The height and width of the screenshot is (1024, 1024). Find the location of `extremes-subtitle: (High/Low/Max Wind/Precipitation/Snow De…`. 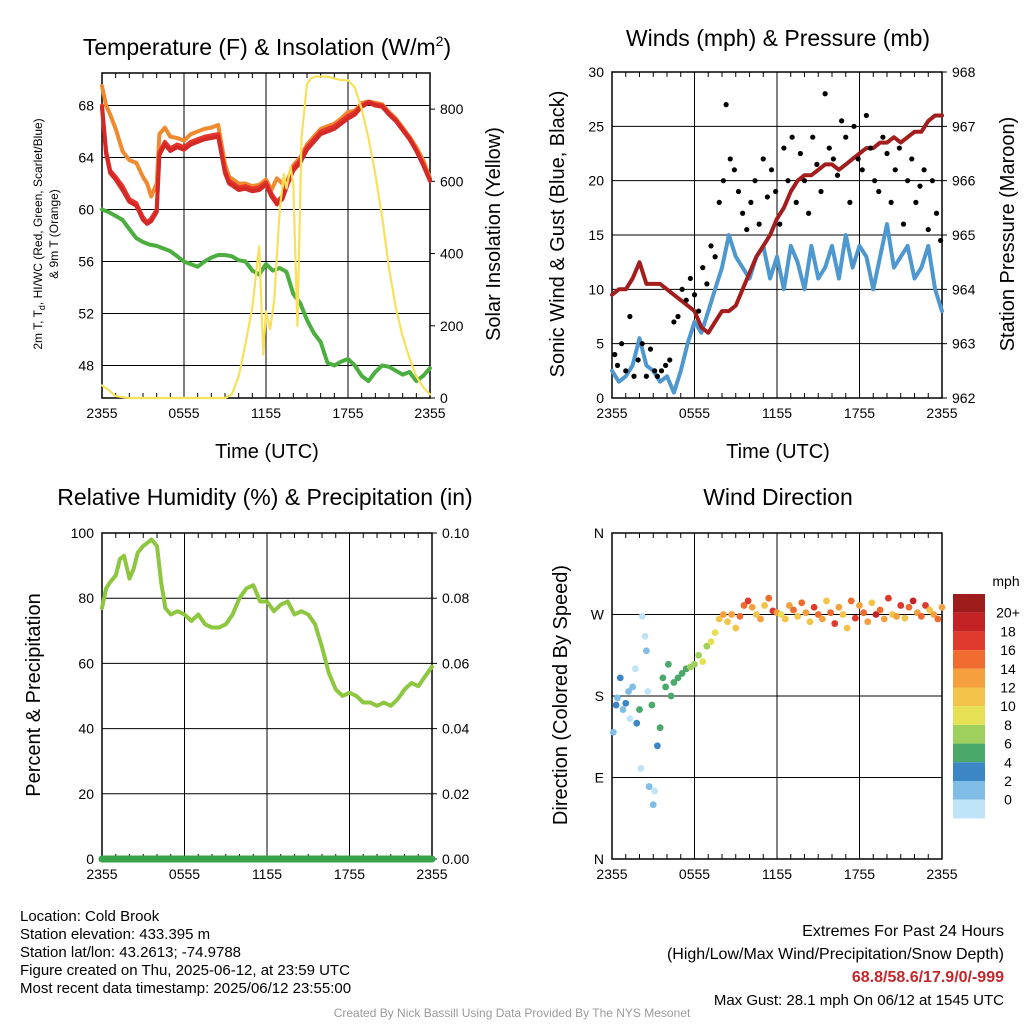

extremes-subtitle: (High/Low/Max Wind/Precipitation/Snow De… is located at coordinates (835, 954).